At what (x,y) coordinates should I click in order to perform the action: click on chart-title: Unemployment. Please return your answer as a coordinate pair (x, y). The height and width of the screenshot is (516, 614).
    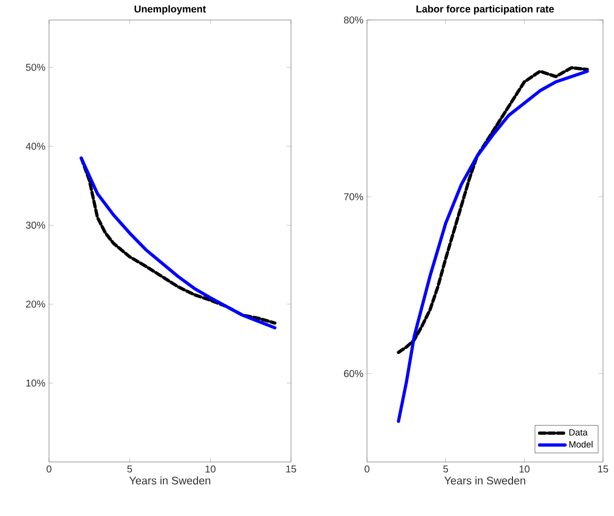
    Looking at the image, I should click on (170, 9).